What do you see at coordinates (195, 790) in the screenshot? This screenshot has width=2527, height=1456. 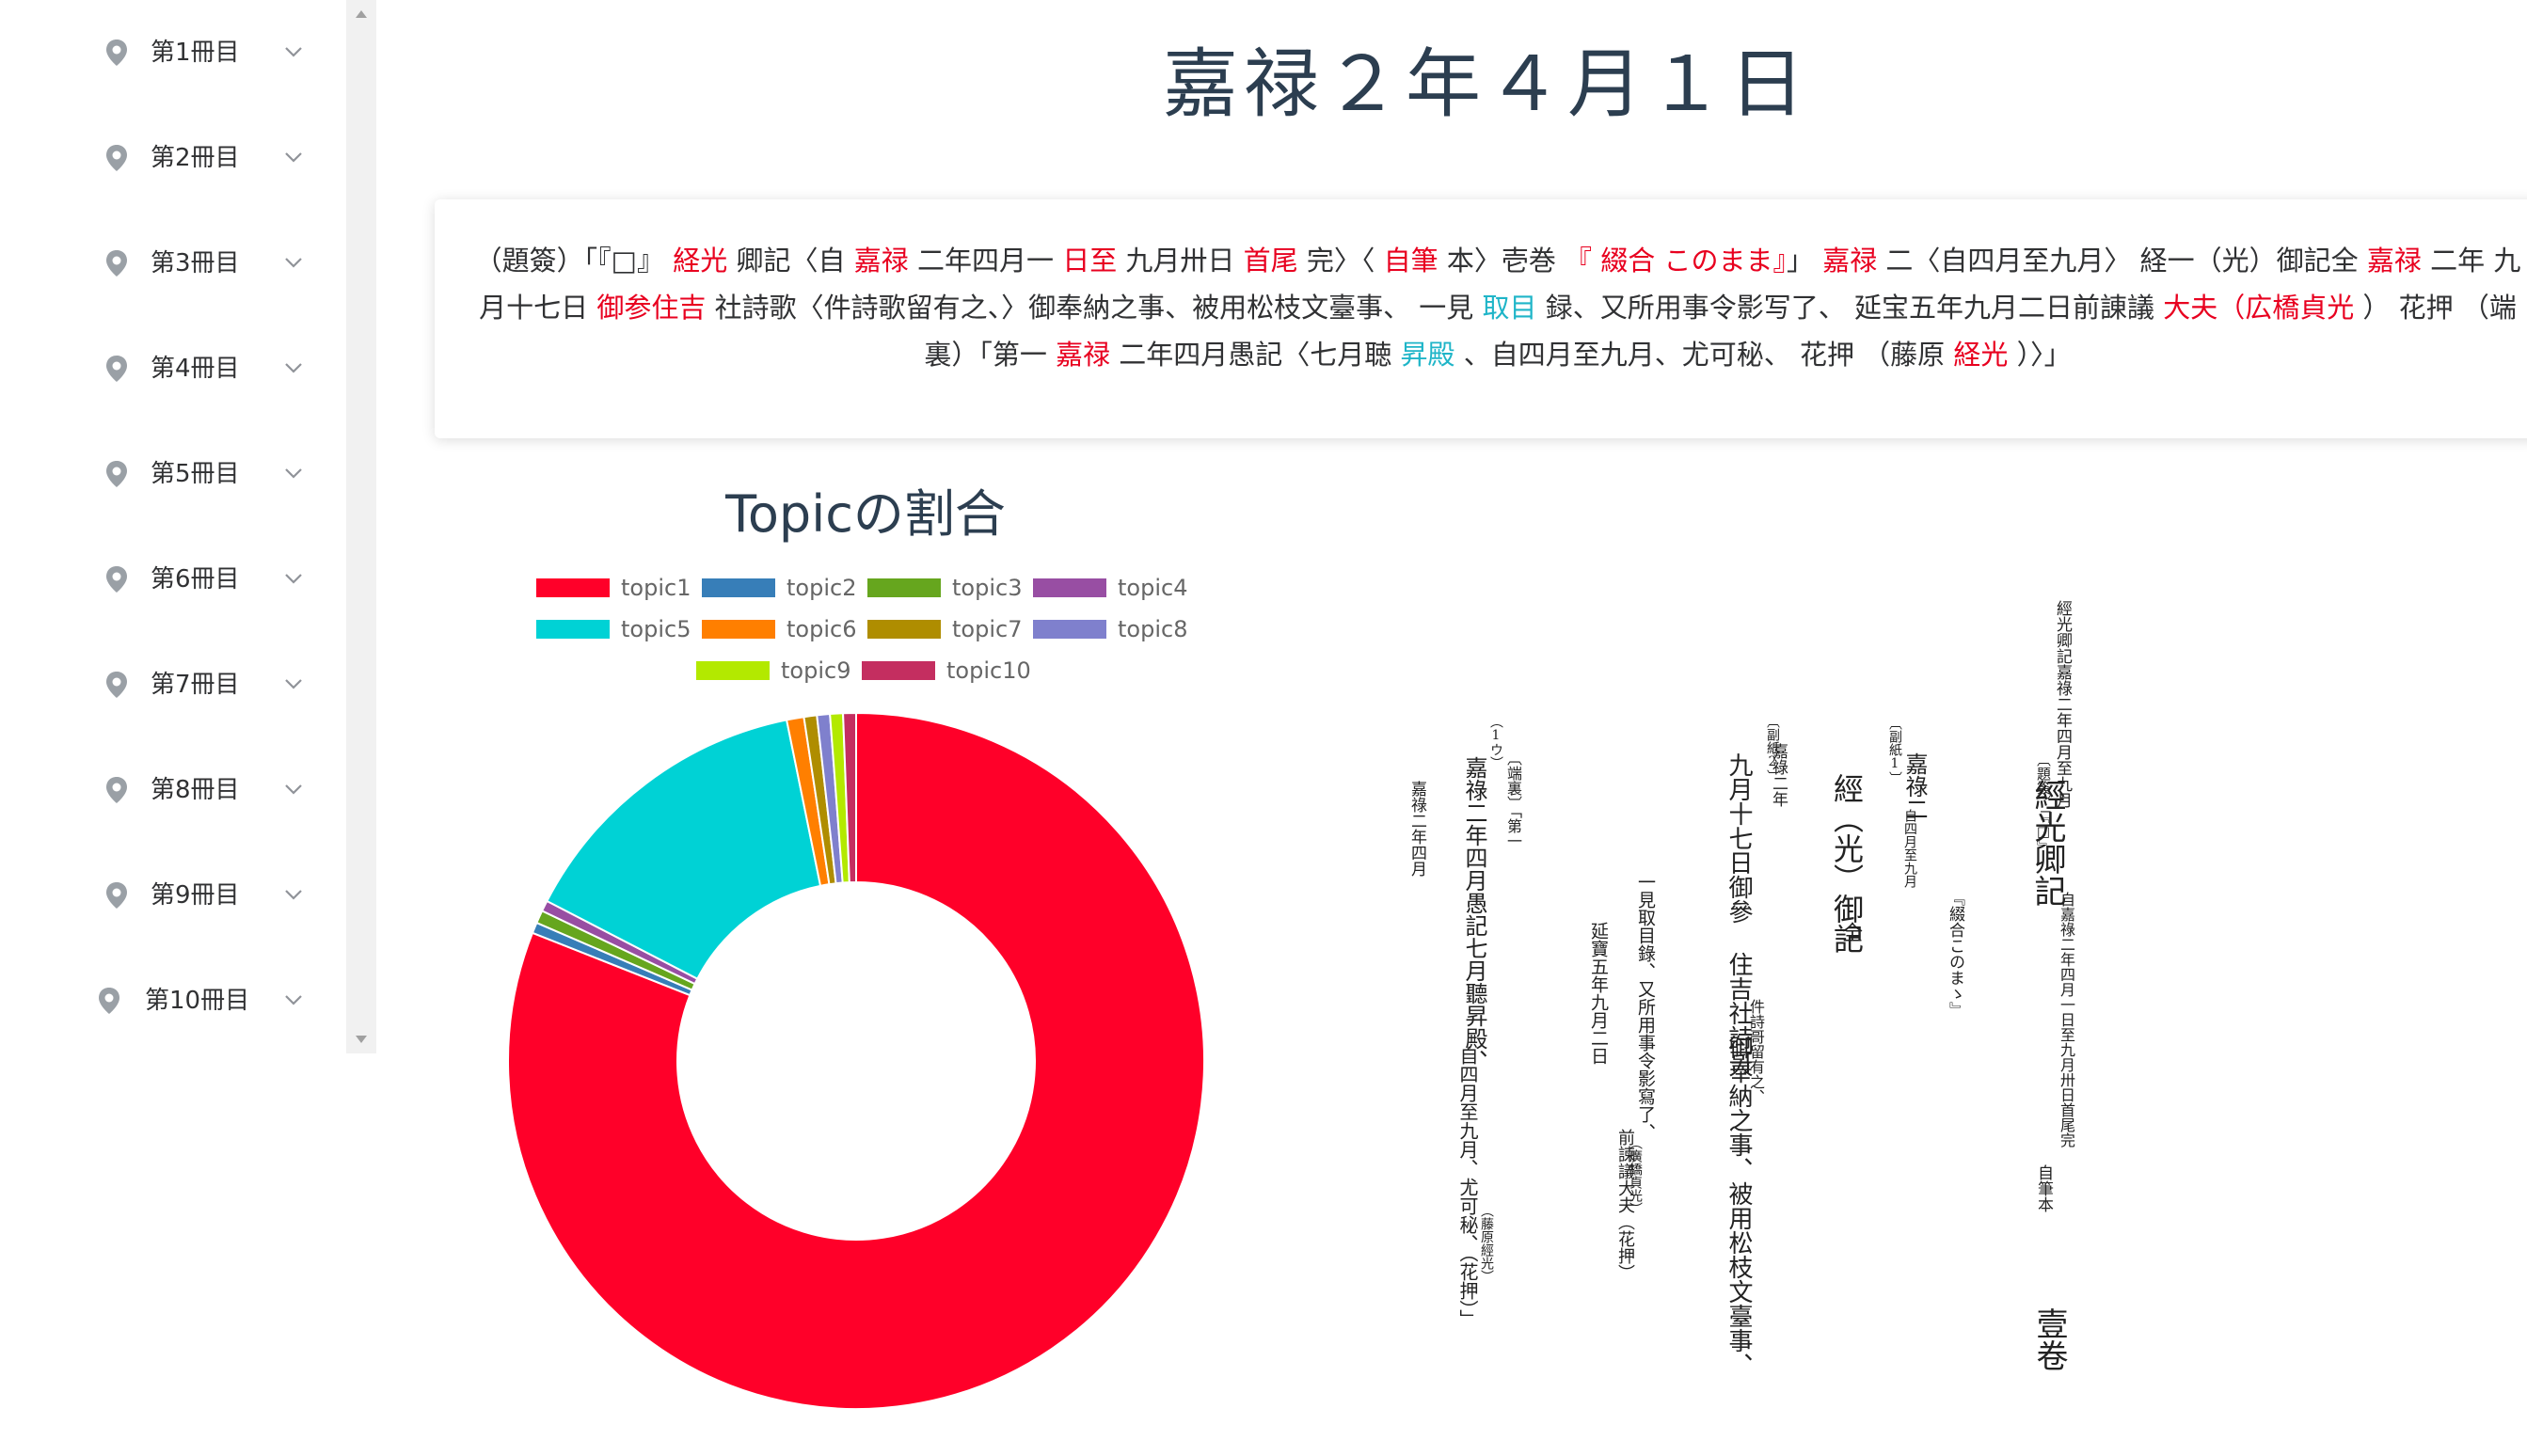 I see `sidebar-item-label: 第8冊目` at bounding box center [195, 790].